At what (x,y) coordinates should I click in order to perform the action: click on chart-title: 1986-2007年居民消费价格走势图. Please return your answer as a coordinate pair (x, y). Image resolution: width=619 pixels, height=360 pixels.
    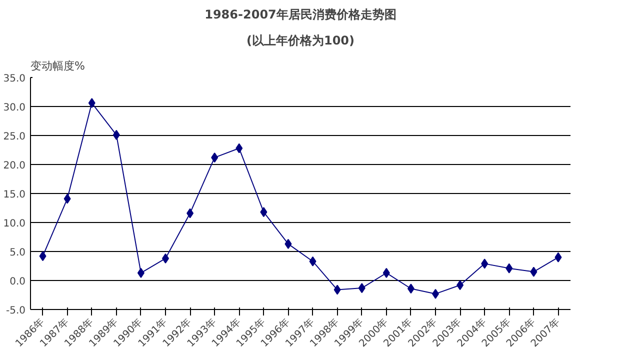
    Looking at the image, I should click on (300, 15).